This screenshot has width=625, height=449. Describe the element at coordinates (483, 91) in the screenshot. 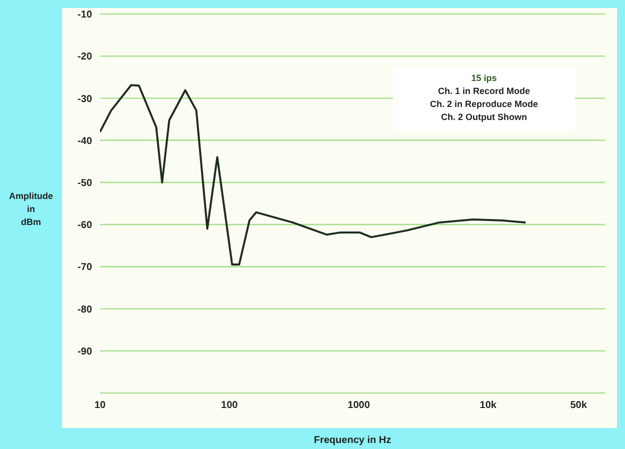

I see `annotation: Ch. 1 in Record Mode` at that location.